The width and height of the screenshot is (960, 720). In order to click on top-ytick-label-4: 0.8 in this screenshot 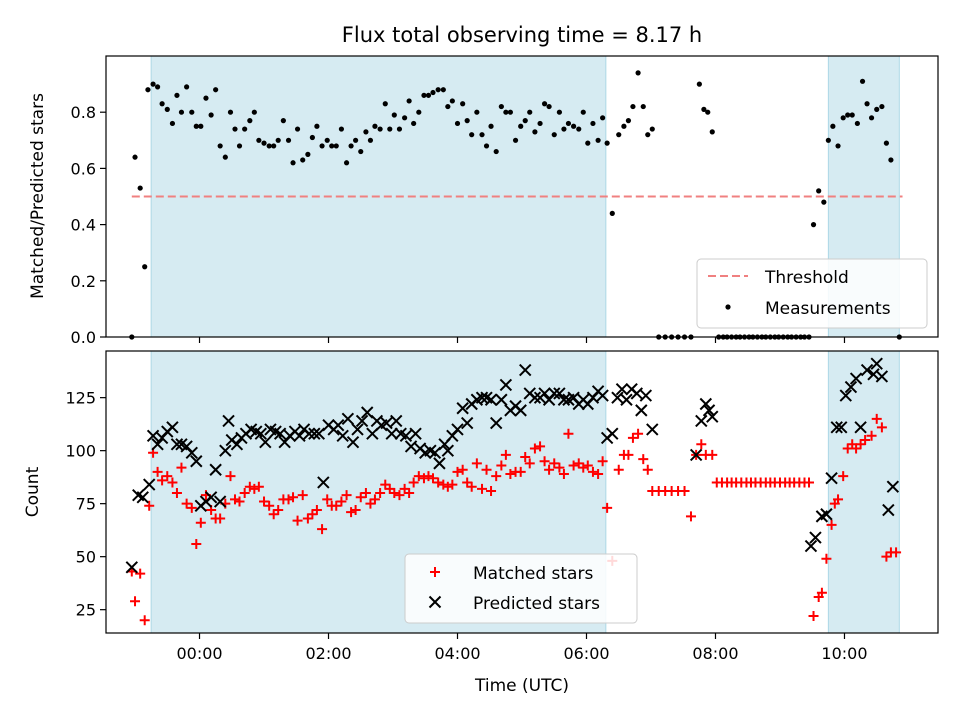, I will do `click(83, 112)`.